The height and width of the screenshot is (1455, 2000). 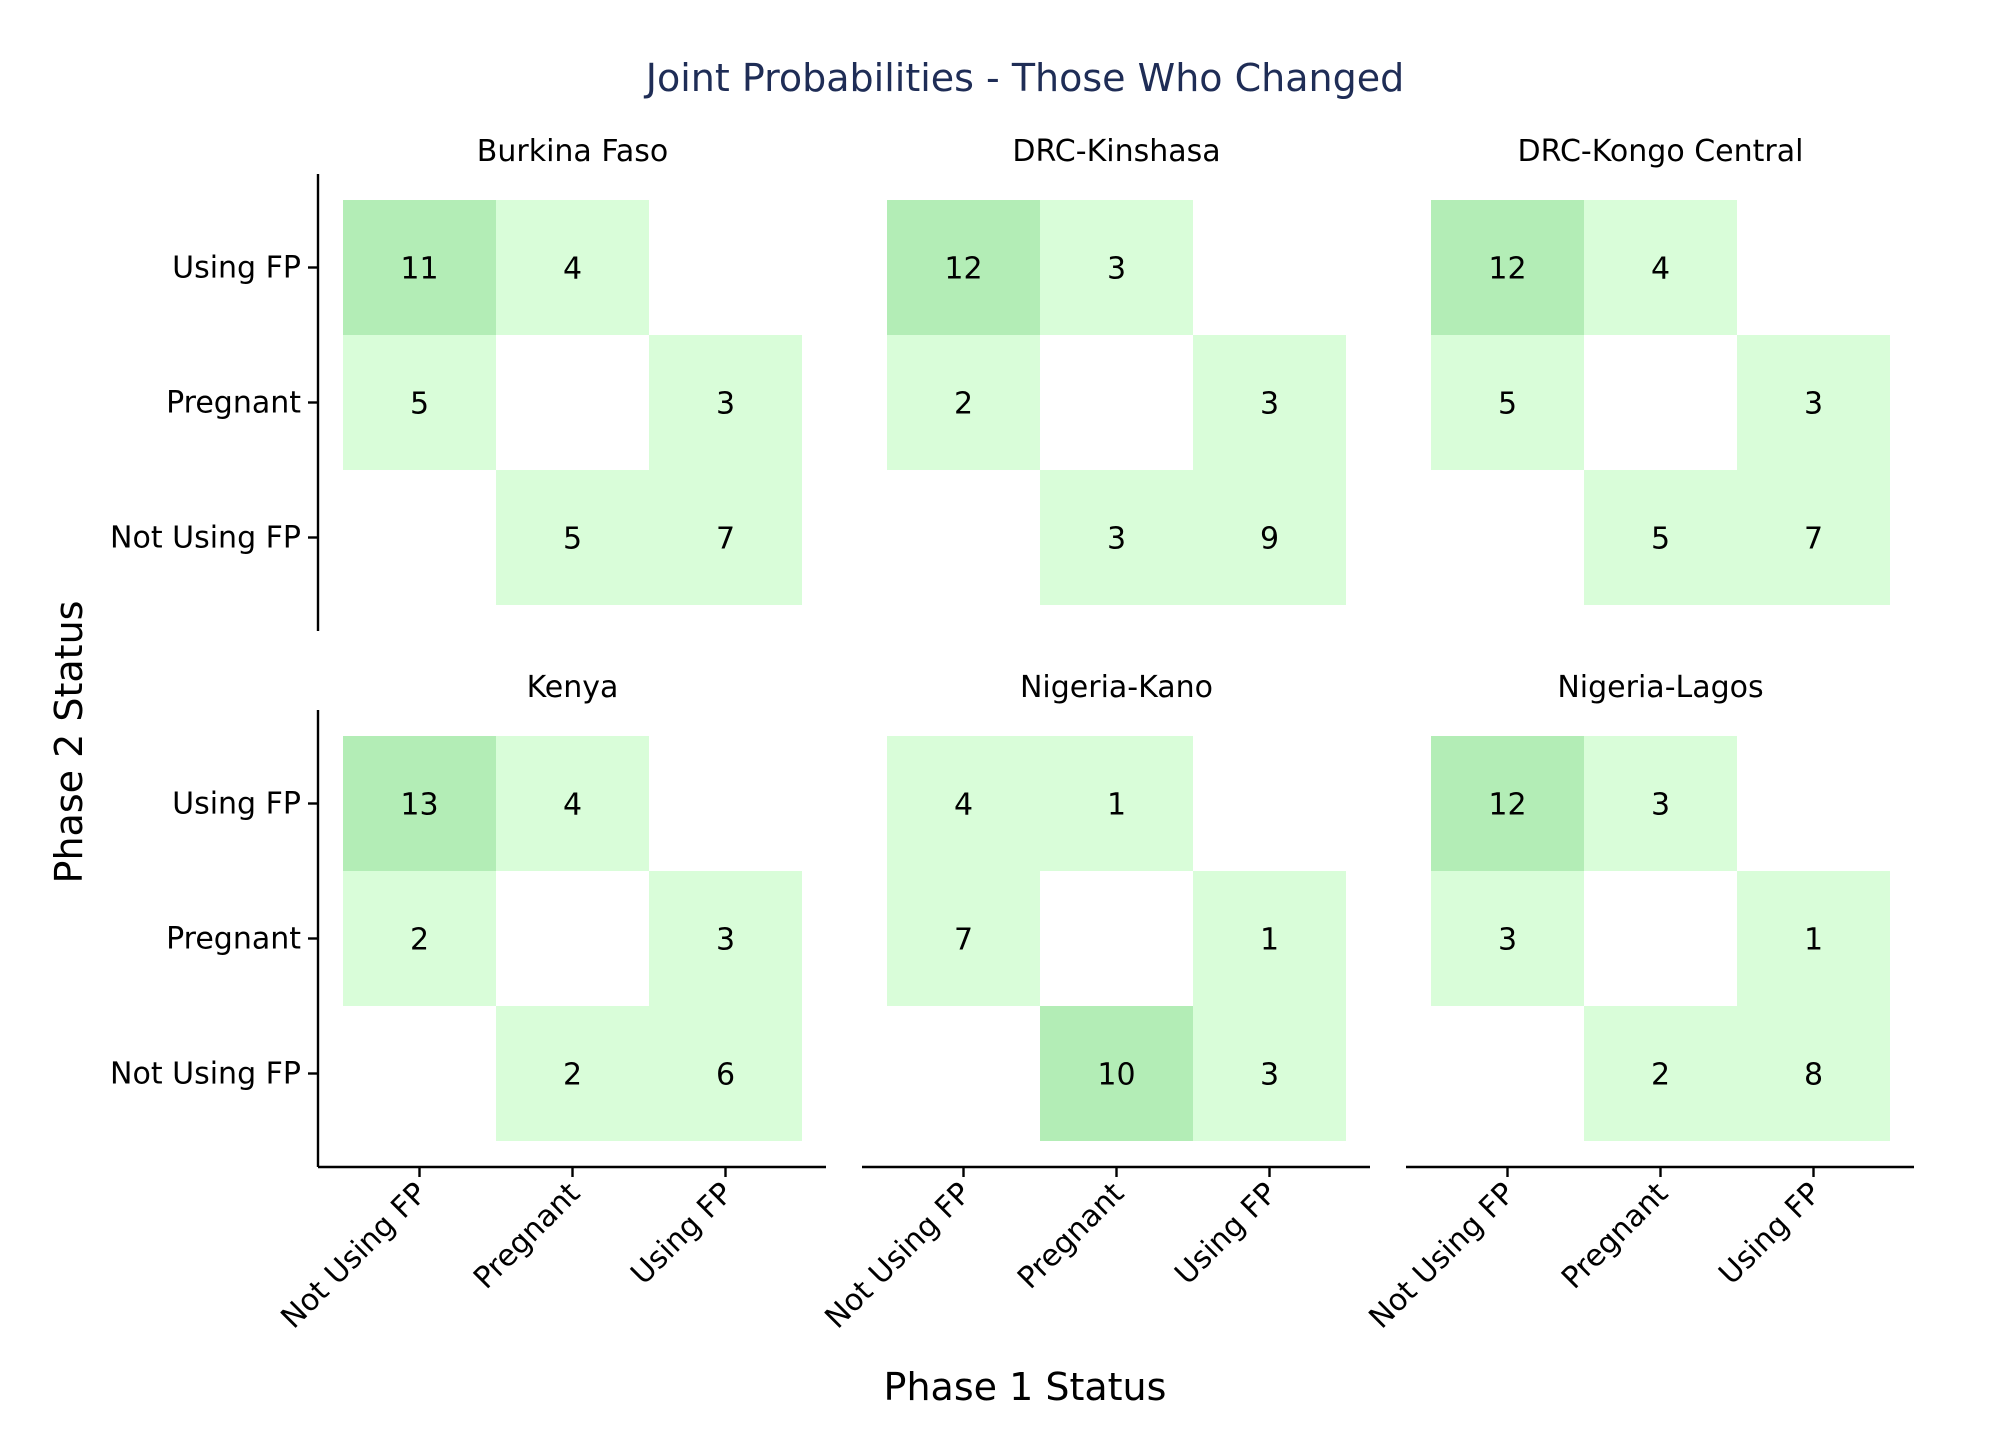 I want to click on facet-label: Nigeria-Kano, so click(x=1116, y=687).